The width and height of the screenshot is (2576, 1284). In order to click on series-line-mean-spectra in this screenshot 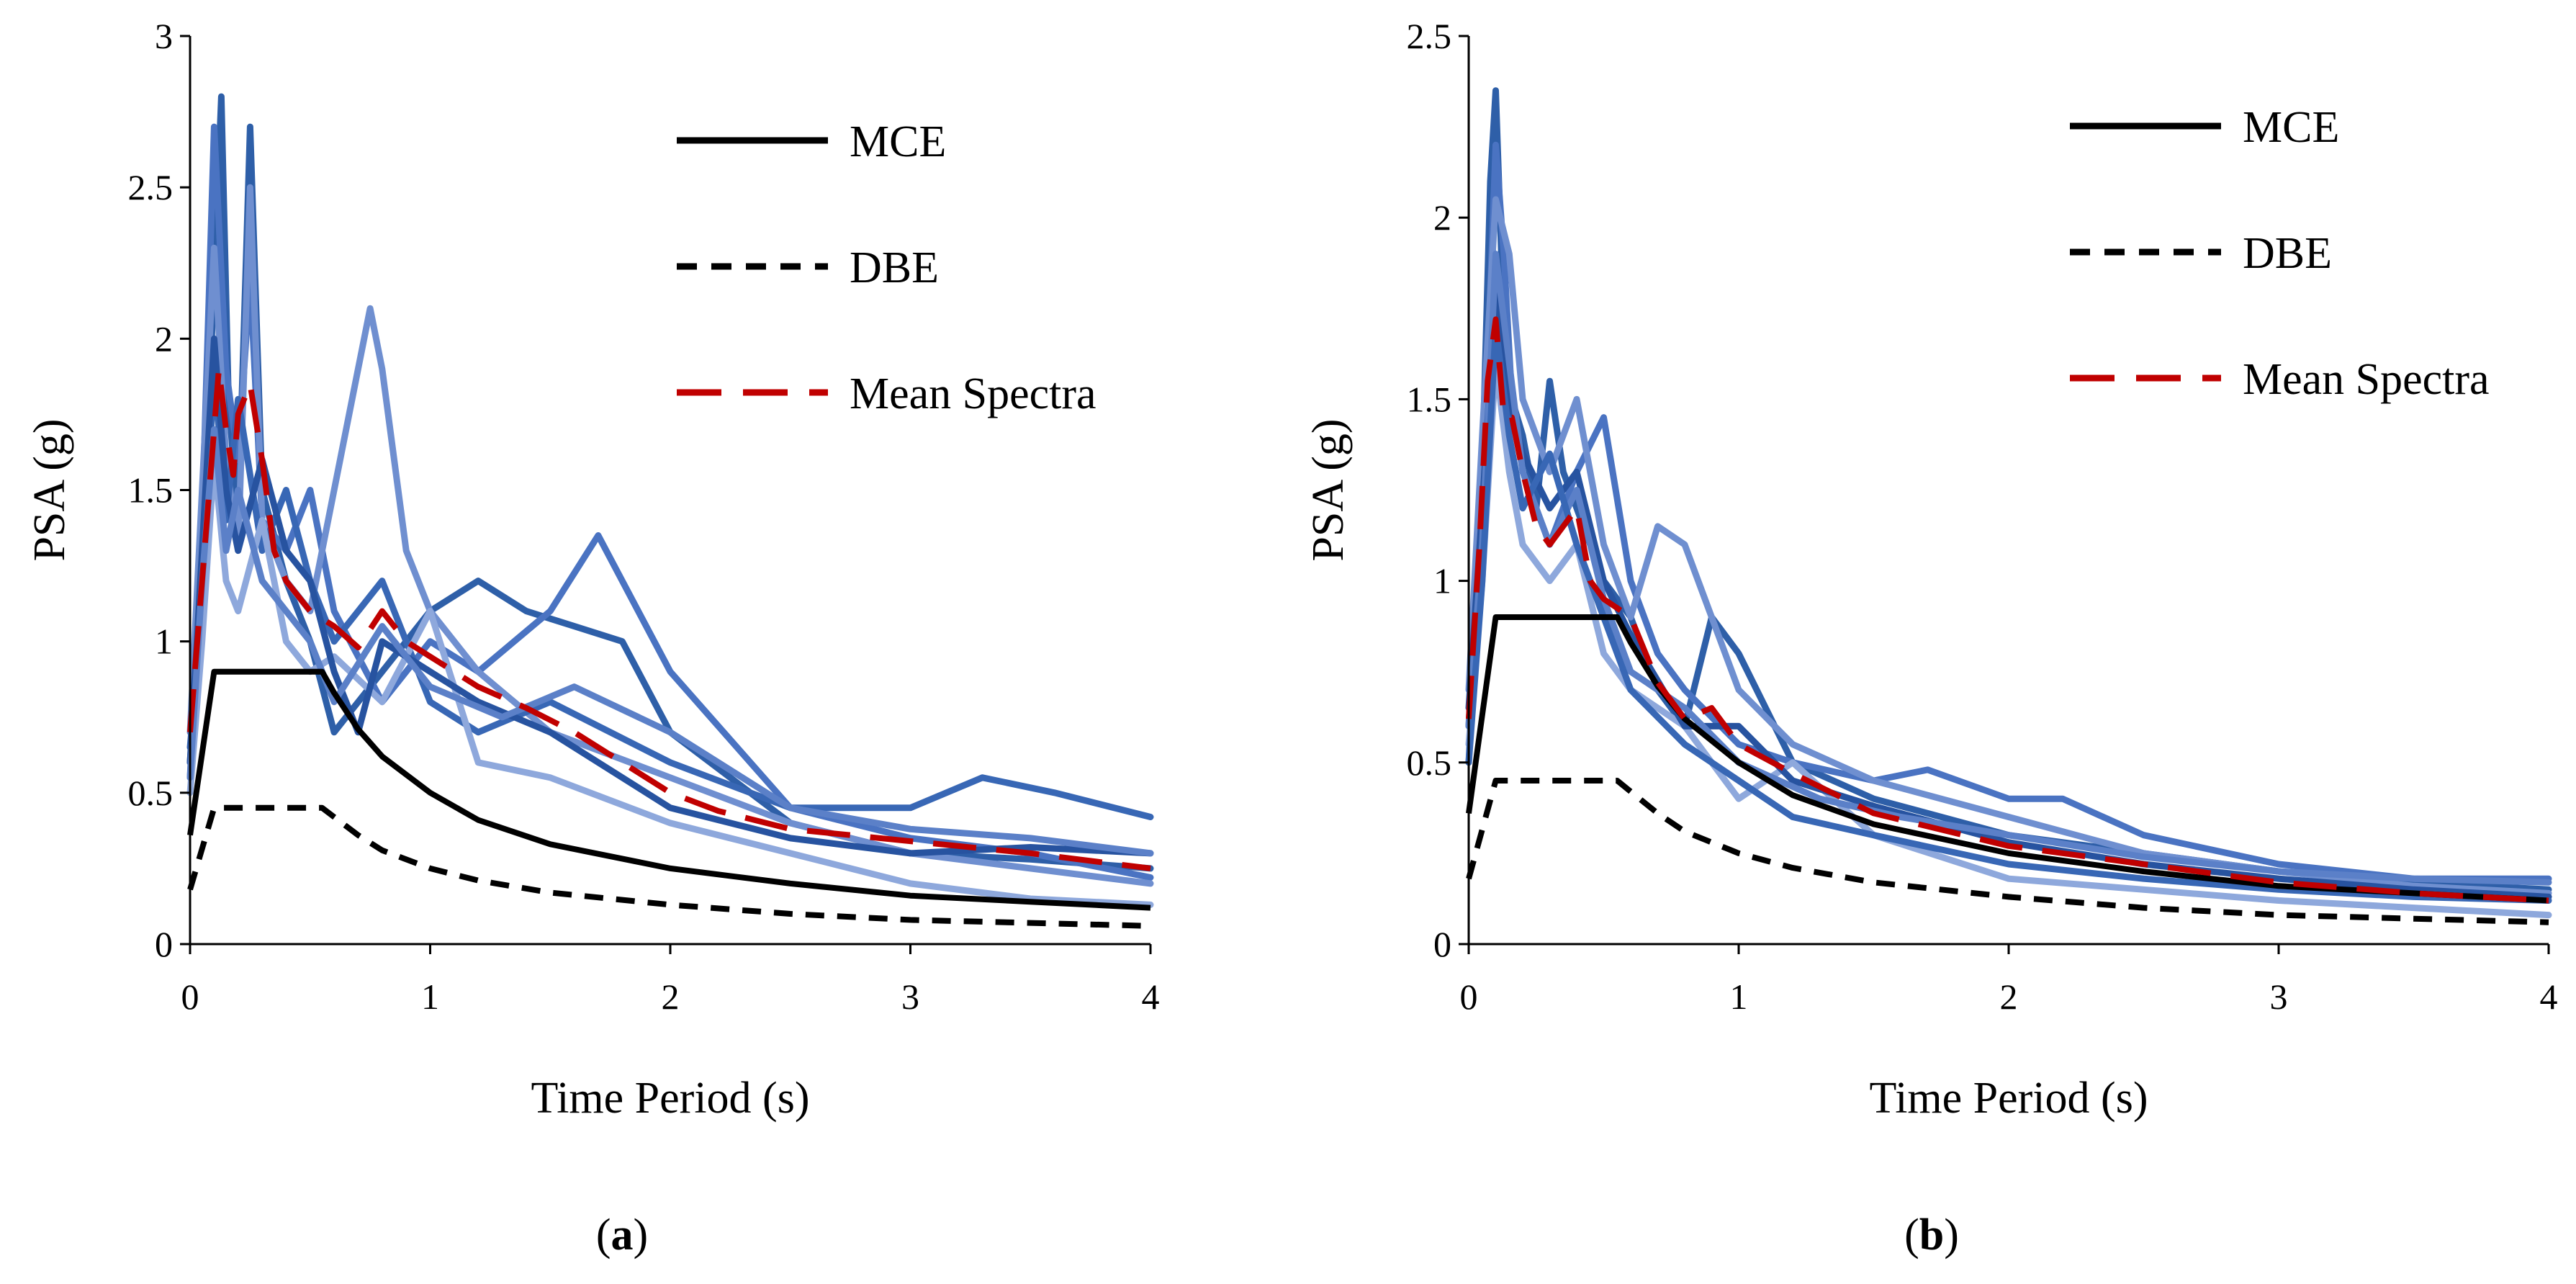, I will do `click(669, 618)`.